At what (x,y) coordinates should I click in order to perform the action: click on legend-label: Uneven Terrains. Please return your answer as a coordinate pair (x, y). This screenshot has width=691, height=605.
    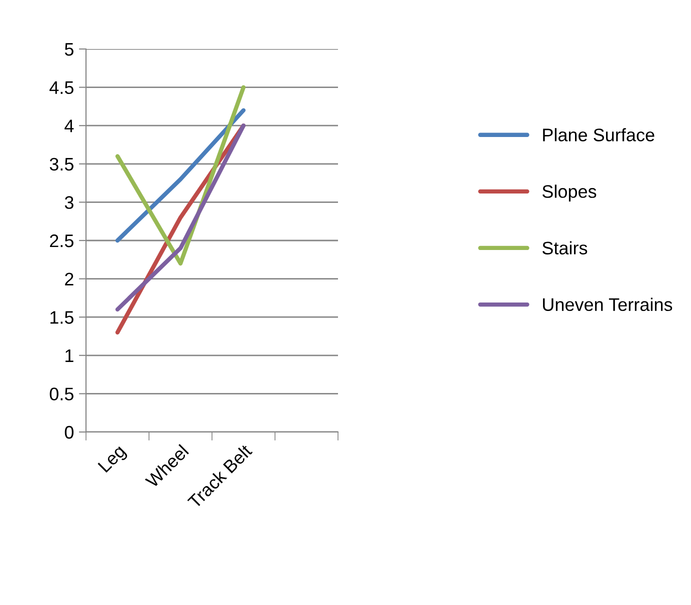
    Looking at the image, I should click on (607, 305).